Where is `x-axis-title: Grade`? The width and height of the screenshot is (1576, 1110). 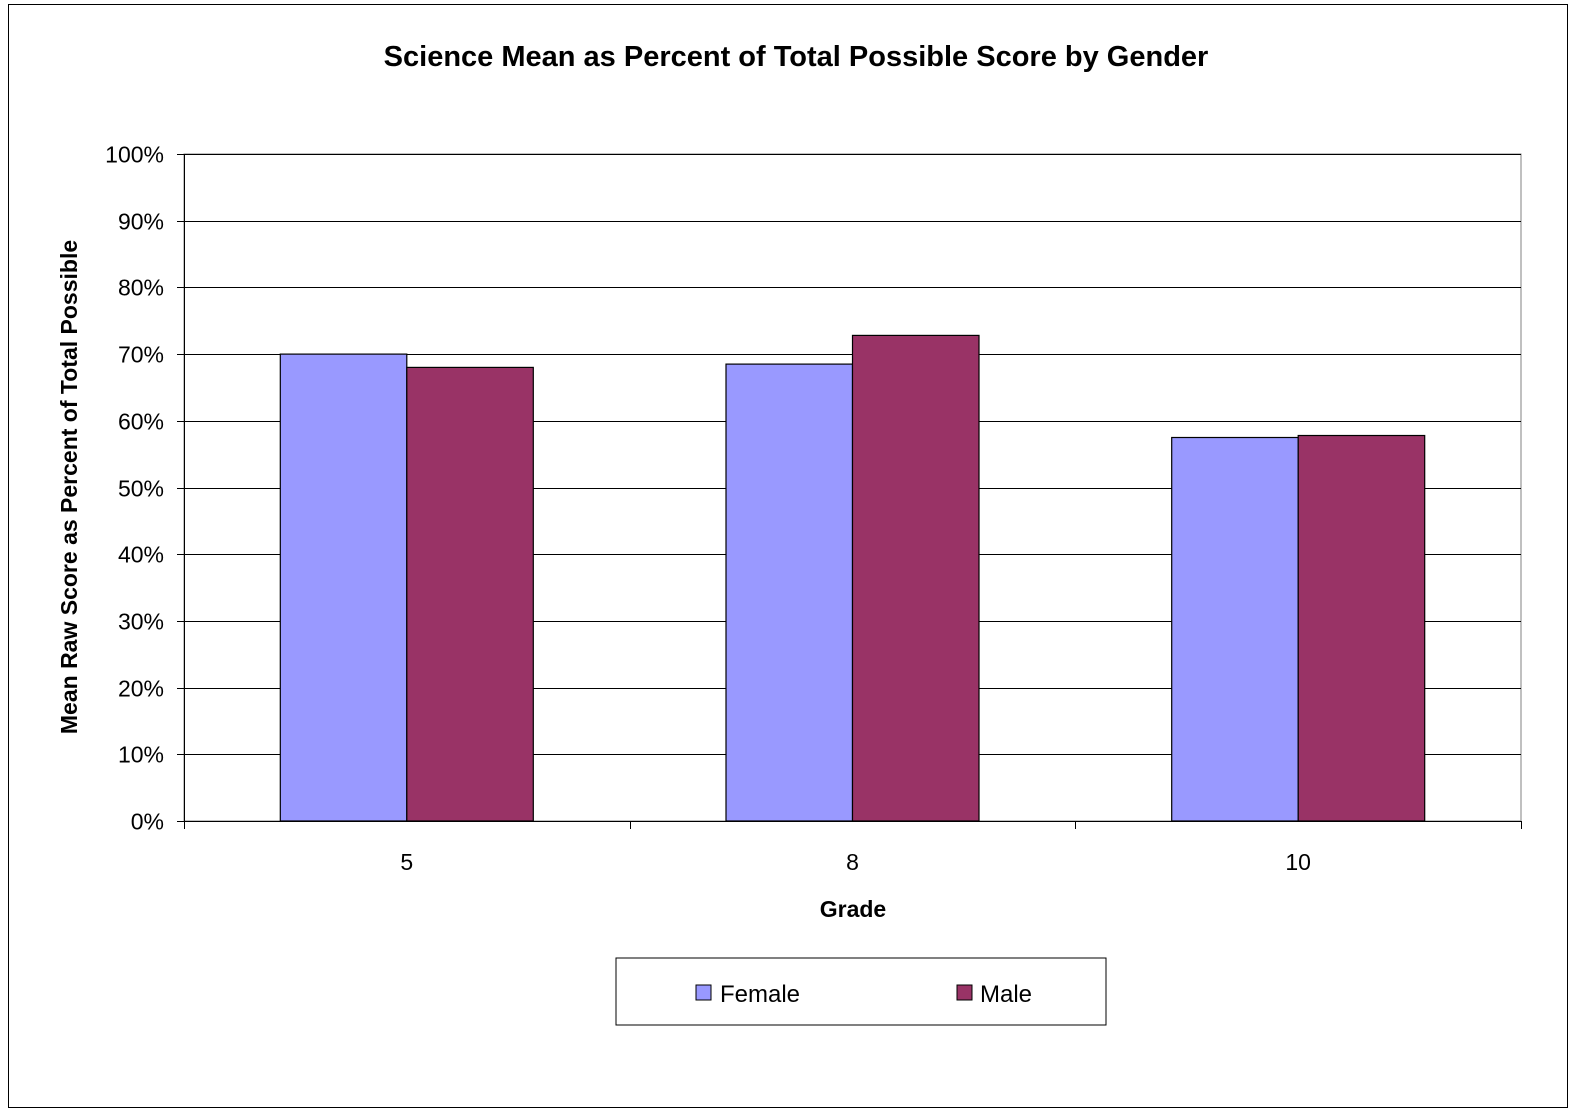 x-axis-title: Grade is located at coordinates (853, 909).